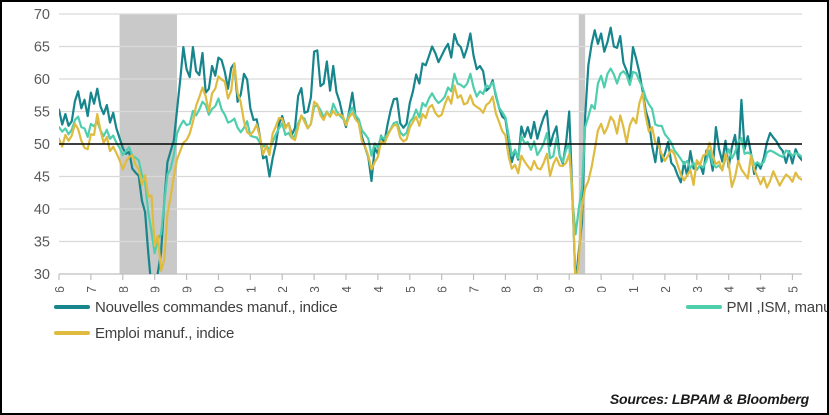 The height and width of the screenshot is (415, 829). I want to click on legend-swatch-pmi-ism, so click(703, 307).